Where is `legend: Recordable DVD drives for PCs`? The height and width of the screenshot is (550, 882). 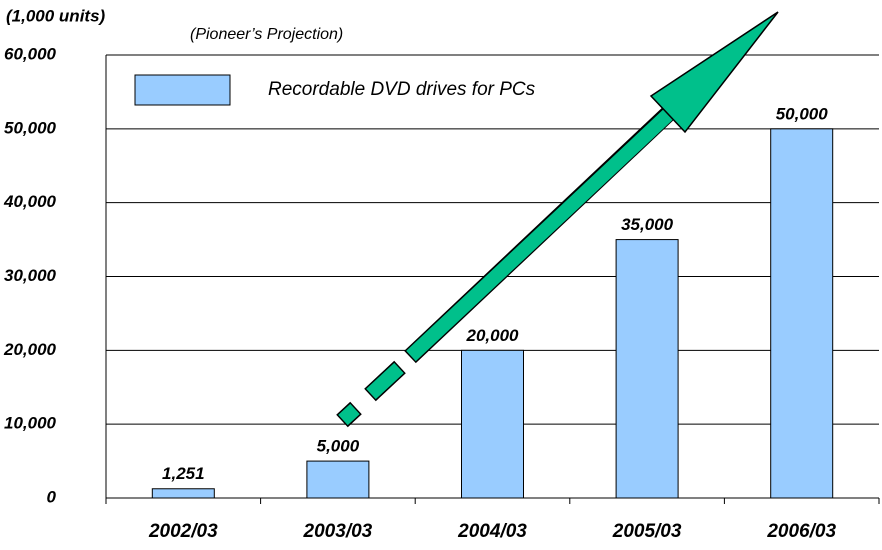
legend: Recordable DVD drives for PCs is located at coordinates (335, 90).